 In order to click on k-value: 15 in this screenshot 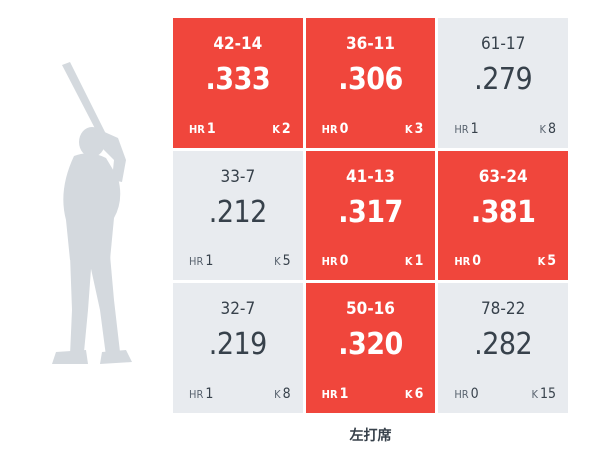, I will do `click(547, 394)`.